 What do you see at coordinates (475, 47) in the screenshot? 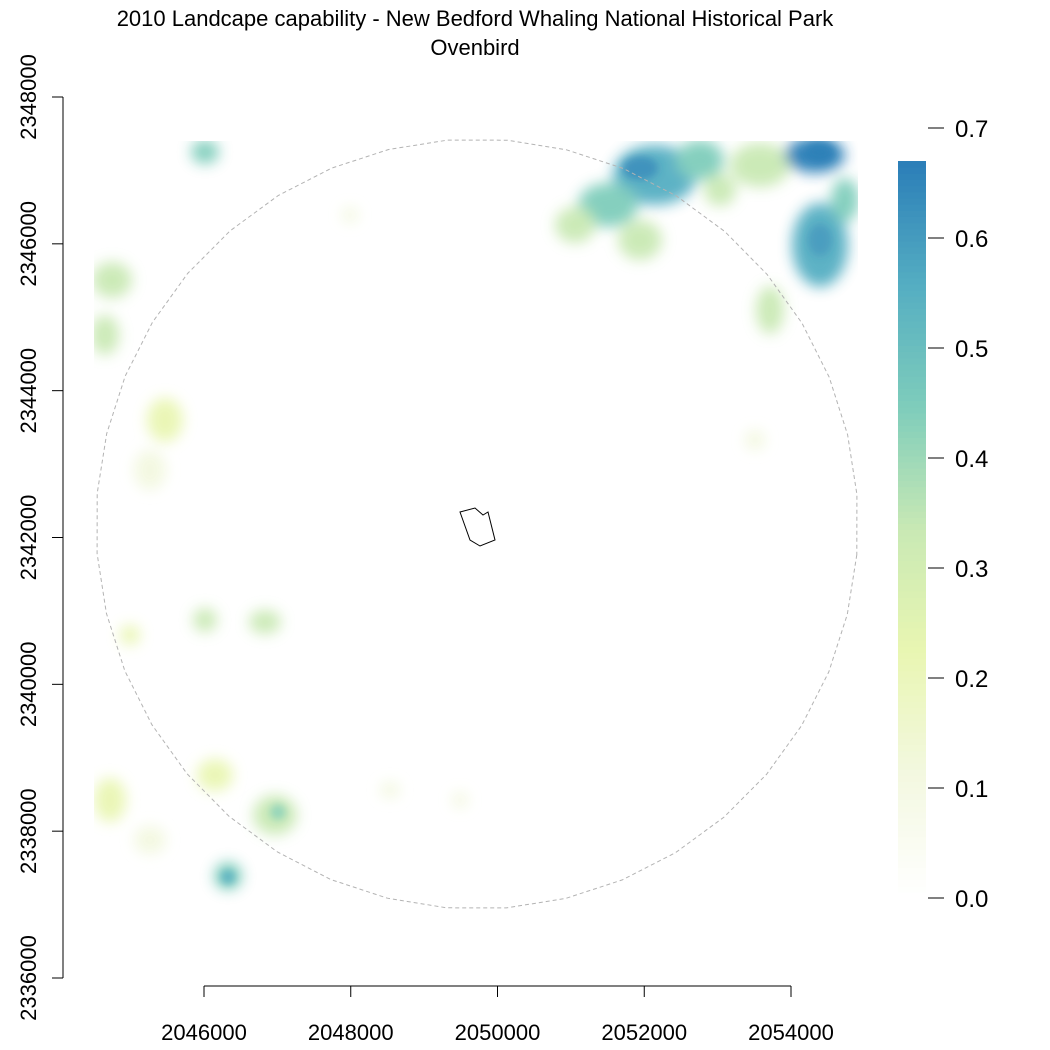
I see `map-subtitle: Ovenbird` at bounding box center [475, 47].